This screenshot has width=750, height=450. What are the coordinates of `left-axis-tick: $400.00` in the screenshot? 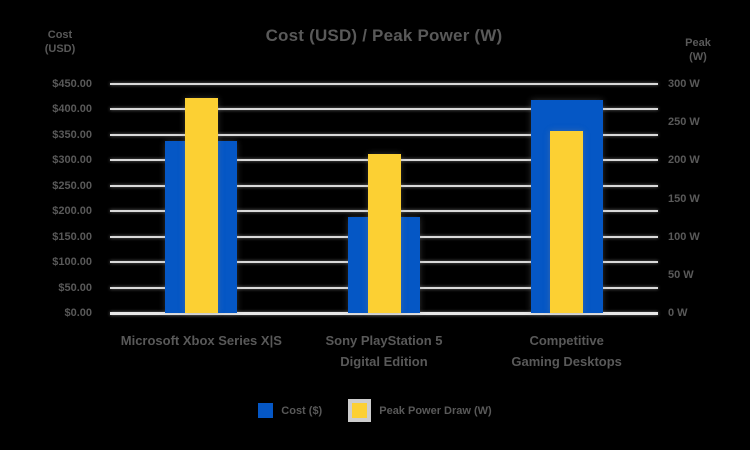 It's located at (72, 109).